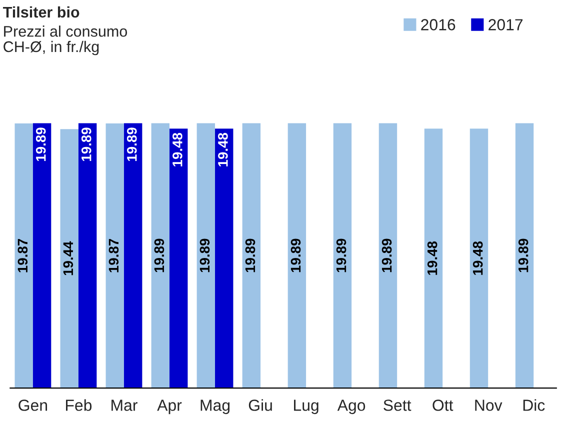  Describe the element at coordinates (33, 405) in the screenshot. I see `x-tick-label: Gen` at that location.